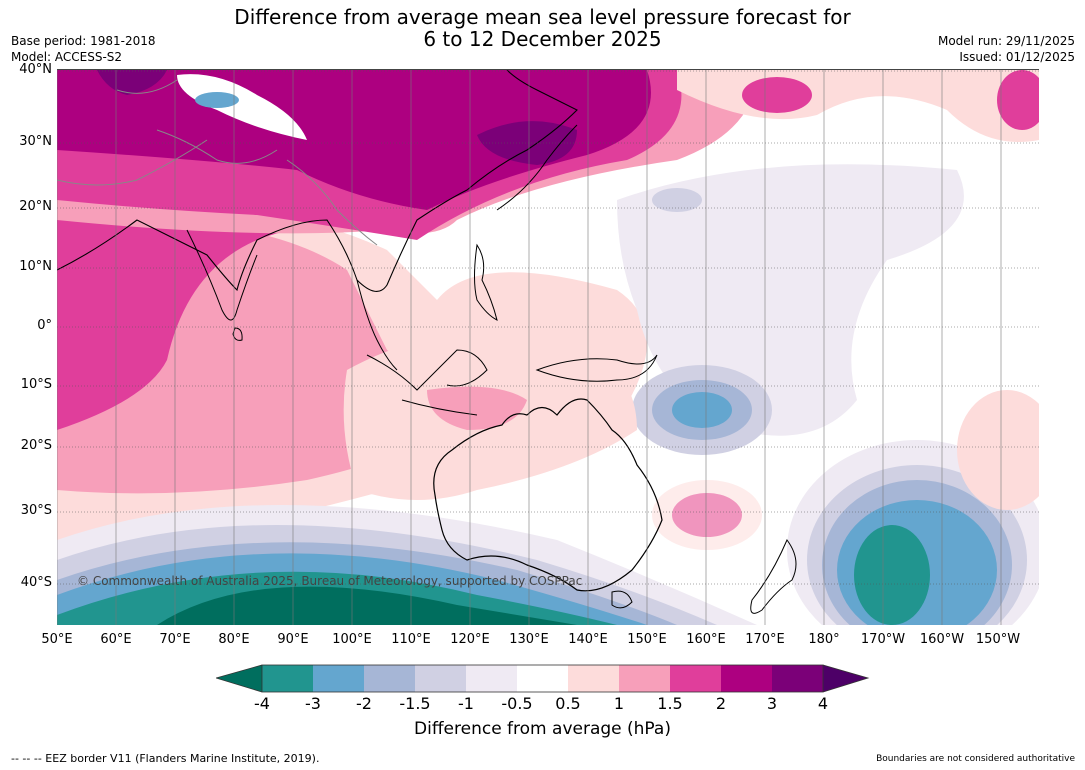 The height and width of the screenshot is (770, 1085). Describe the element at coordinates (67, 57) in the screenshot. I see `model-name: Model: ACCESS-S2` at that location.